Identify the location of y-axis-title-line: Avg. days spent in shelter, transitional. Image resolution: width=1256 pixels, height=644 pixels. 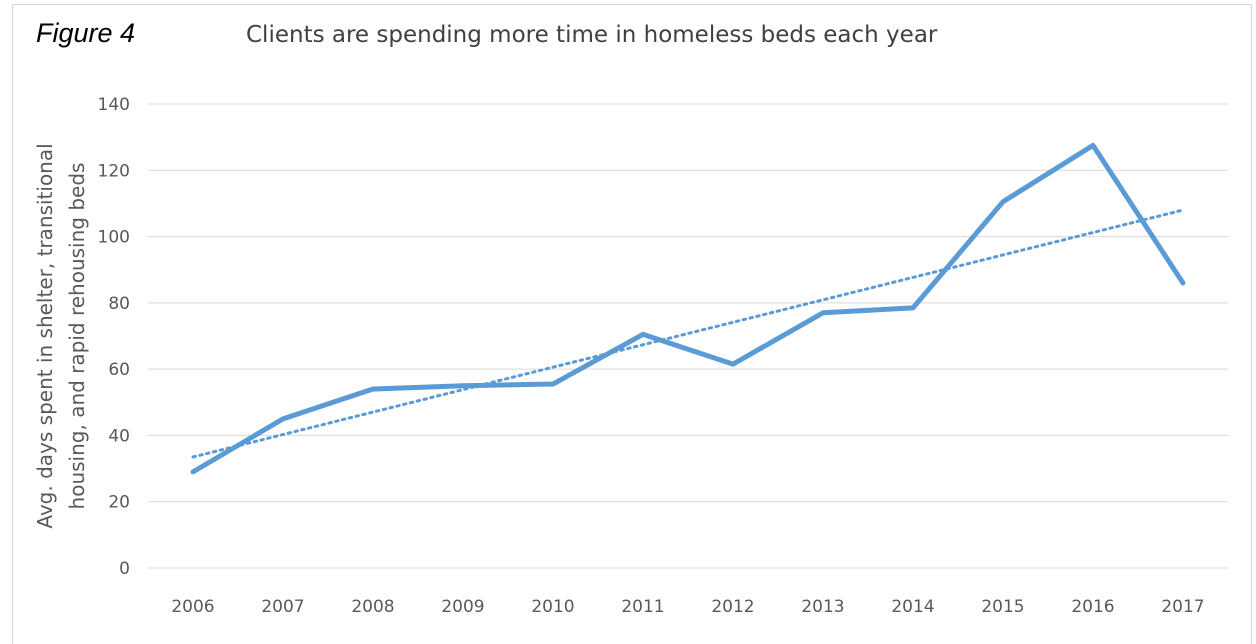
(45, 335).